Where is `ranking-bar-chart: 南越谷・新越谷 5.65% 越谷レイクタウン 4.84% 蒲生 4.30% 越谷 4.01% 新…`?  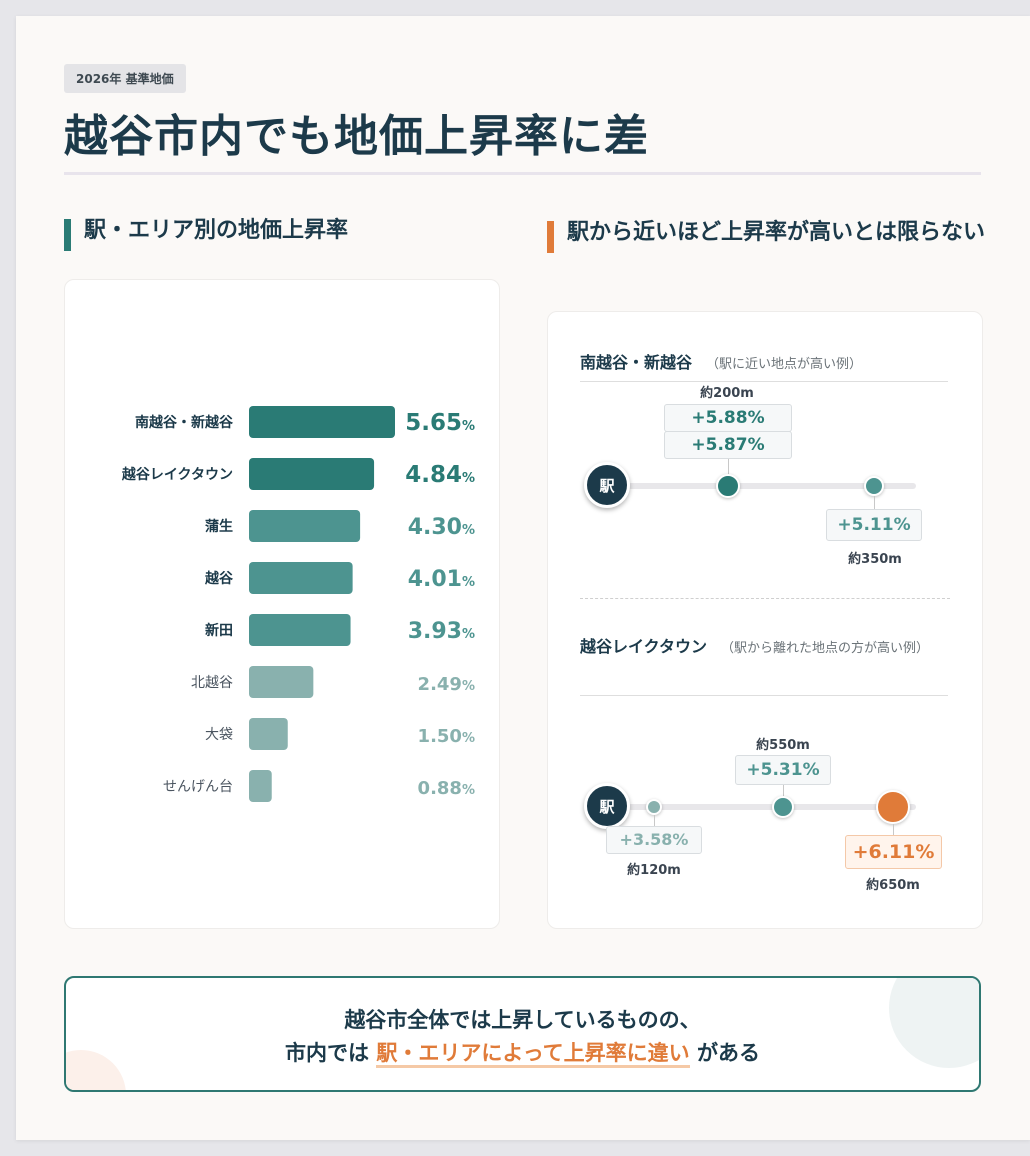 ranking-bar-chart: 南越谷・新越谷 5.65% 越谷レイクタウン 4.84% 蒲生 4.30% 越谷 4.01% 新… is located at coordinates (298, 604).